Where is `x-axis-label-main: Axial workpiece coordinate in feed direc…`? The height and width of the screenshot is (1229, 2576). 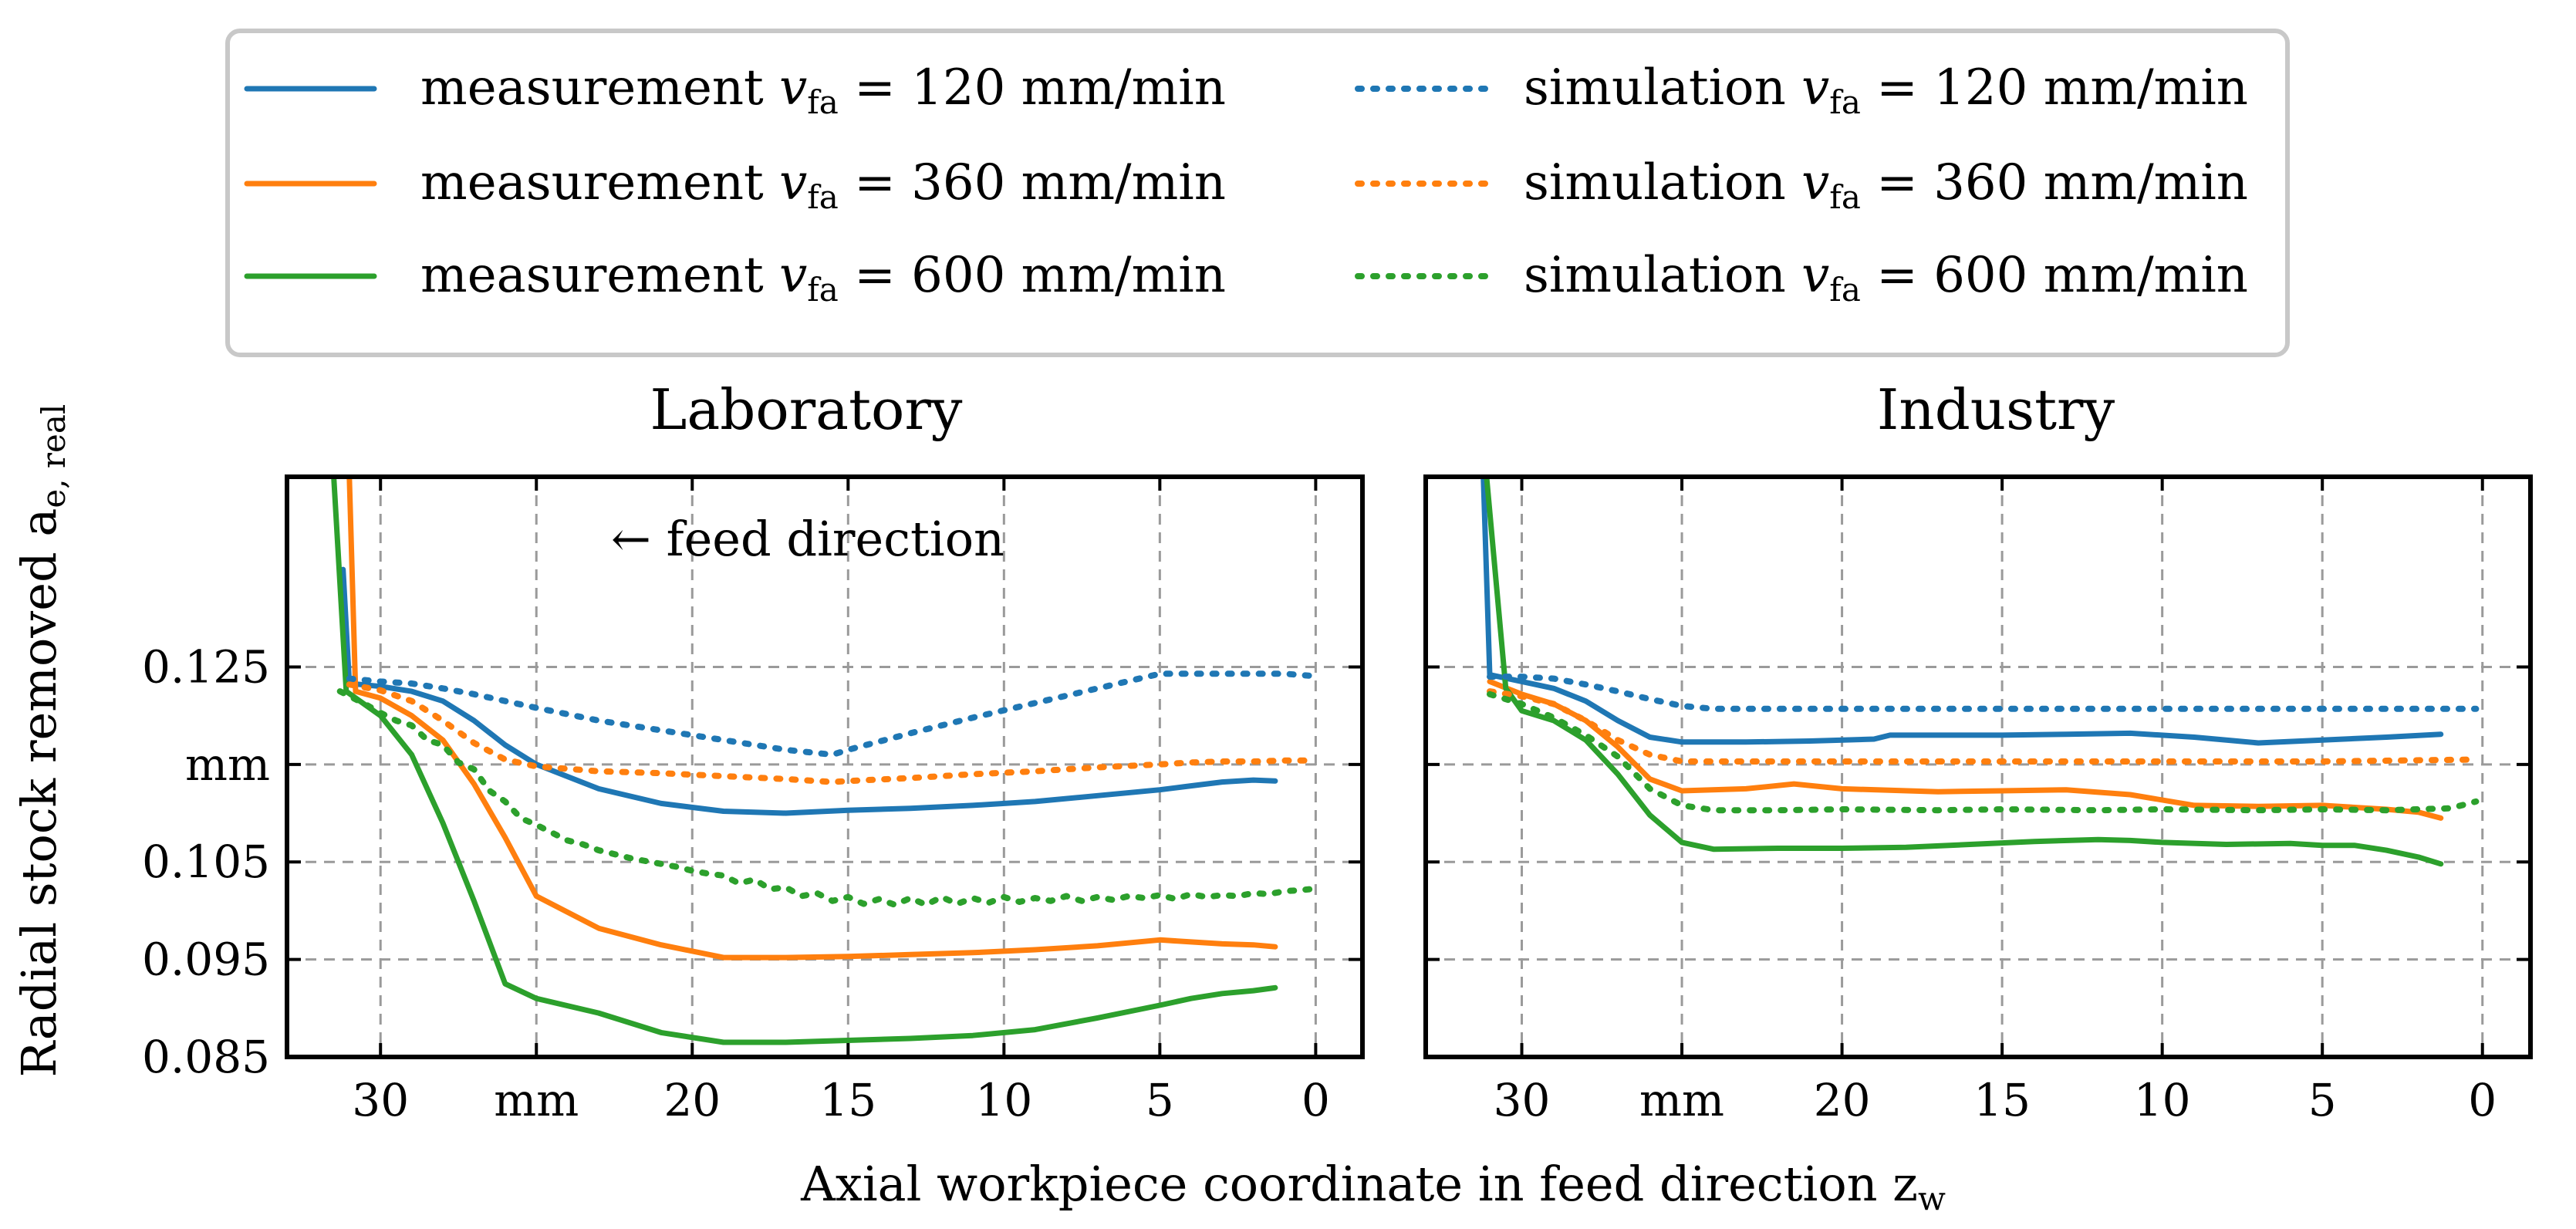 x-axis-label-main: Axial workpiece coordinate in feed direc… is located at coordinates (1359, 1184).